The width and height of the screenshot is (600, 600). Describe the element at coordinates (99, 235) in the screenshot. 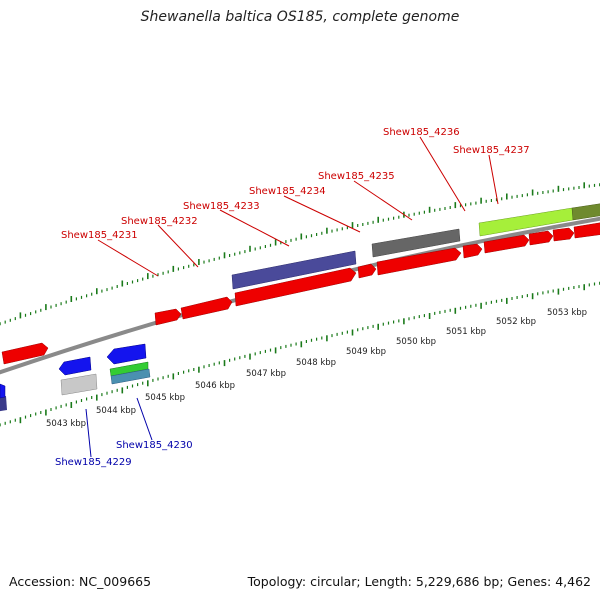

I see `gene-label: Shew185_4231` at that location.